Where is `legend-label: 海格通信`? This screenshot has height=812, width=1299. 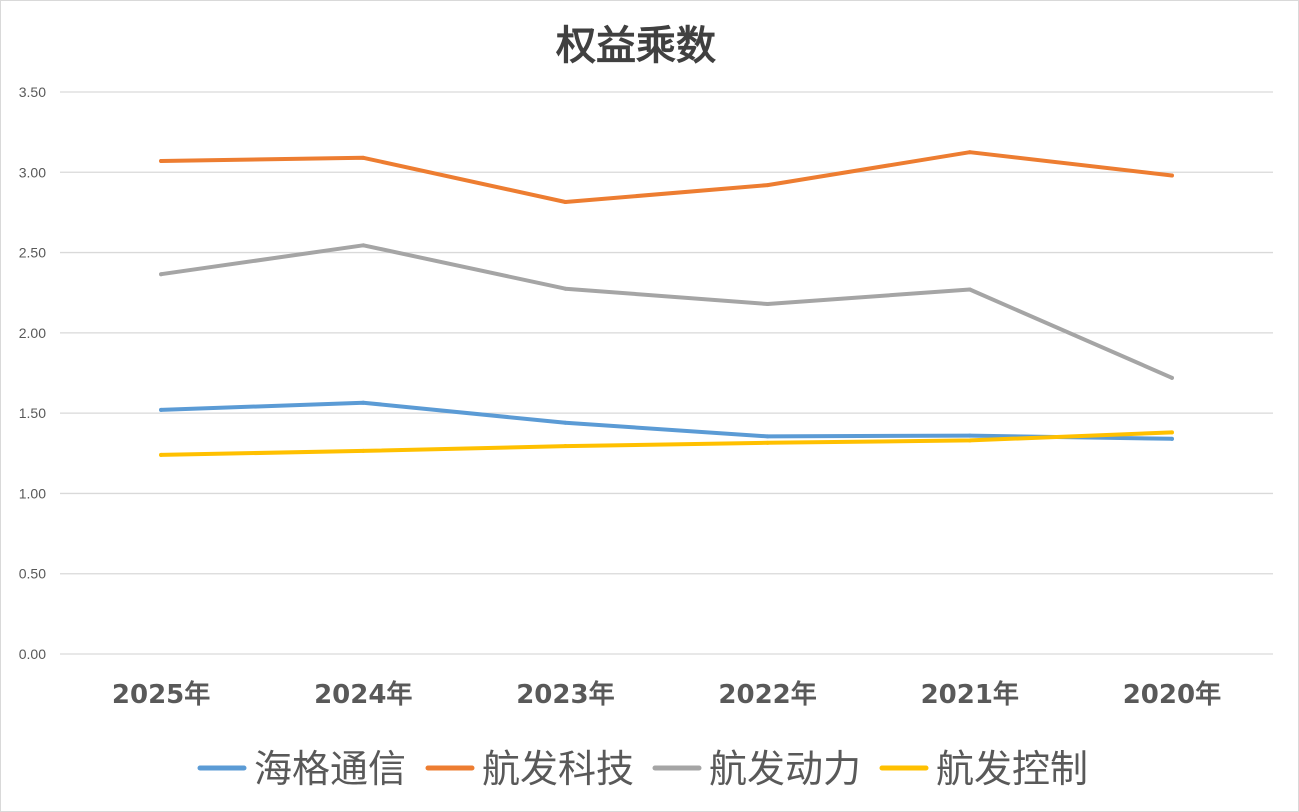
legend-label: 海格通信 is located at coordinates (330, 769).